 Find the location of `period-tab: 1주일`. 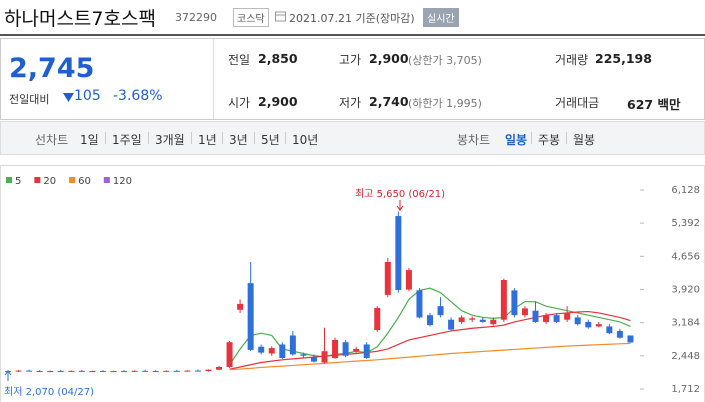

period-tab: 1주일 is located at coordinates (127, 140).